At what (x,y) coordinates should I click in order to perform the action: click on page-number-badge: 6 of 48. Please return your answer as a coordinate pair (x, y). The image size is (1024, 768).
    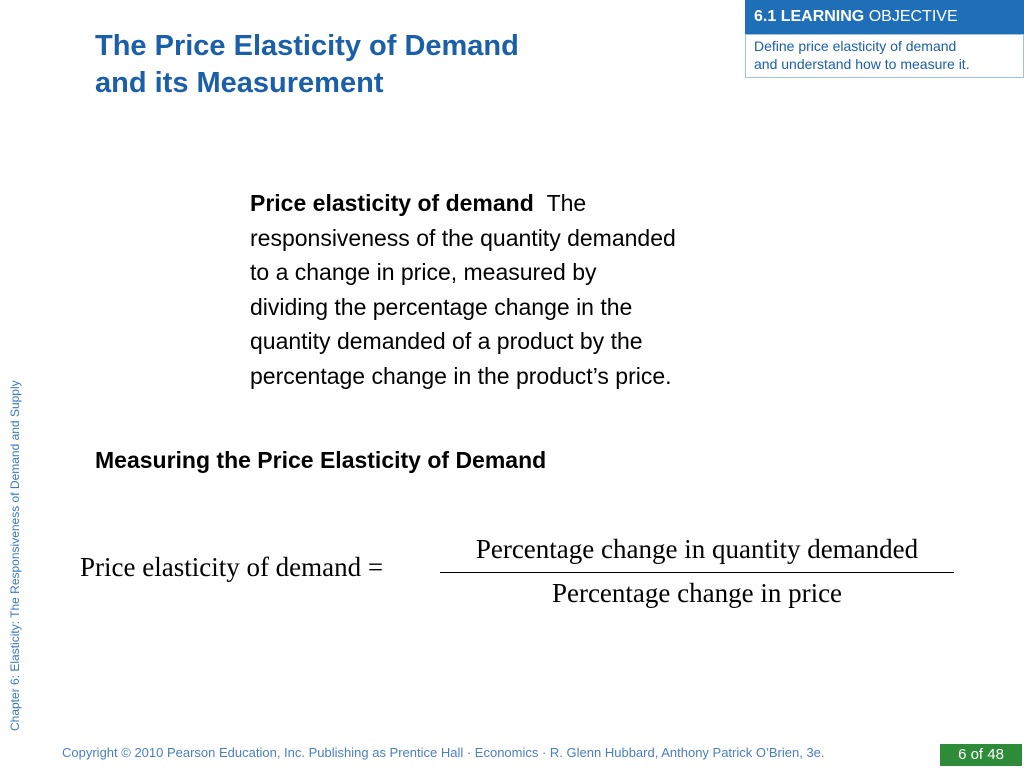
    Looking at the image, I should click on (981, 755).